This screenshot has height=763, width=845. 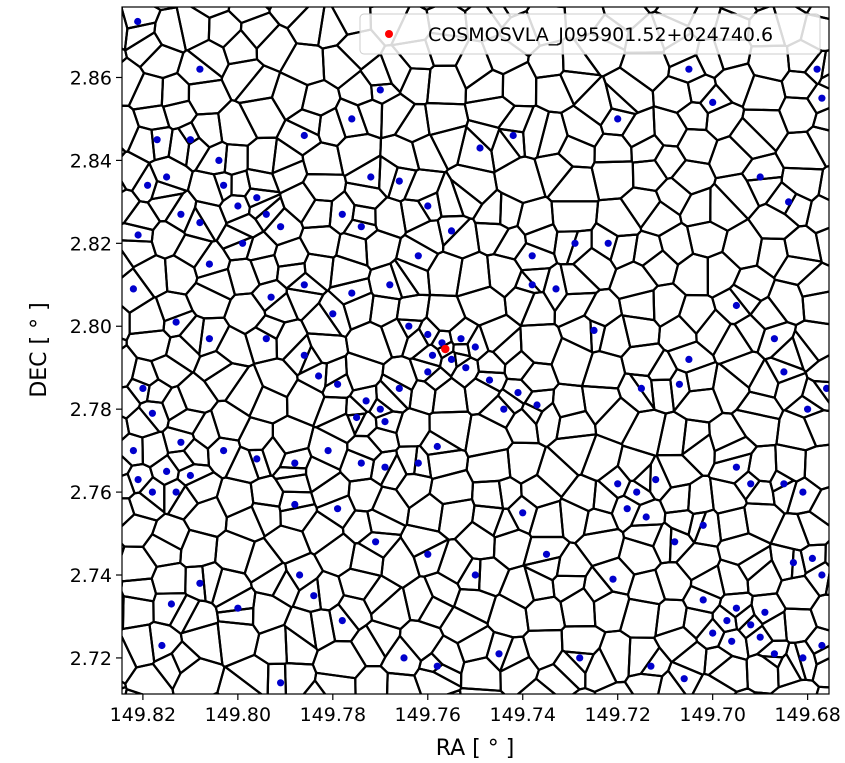 I want to click on target-source, so click(x=445, y=349).